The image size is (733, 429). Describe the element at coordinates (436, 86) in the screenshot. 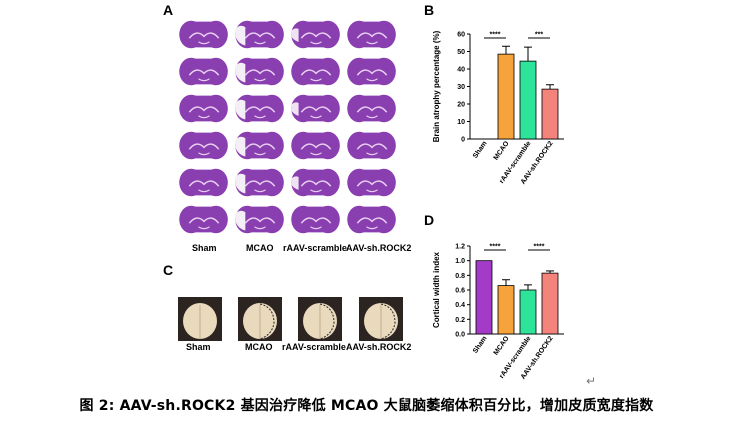

I see `y-axis-label: Brain atrophy percentage (%)` at that location.